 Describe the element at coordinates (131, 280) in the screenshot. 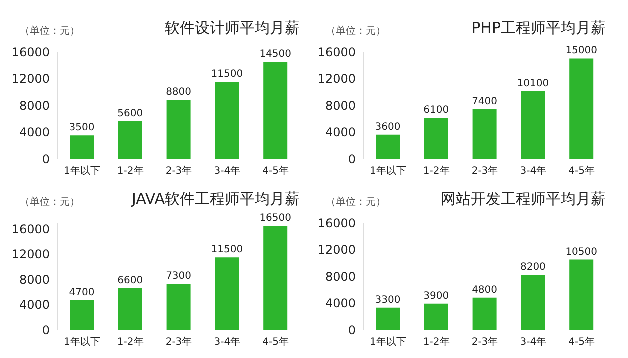

I see `data-label: 6600` at that location.